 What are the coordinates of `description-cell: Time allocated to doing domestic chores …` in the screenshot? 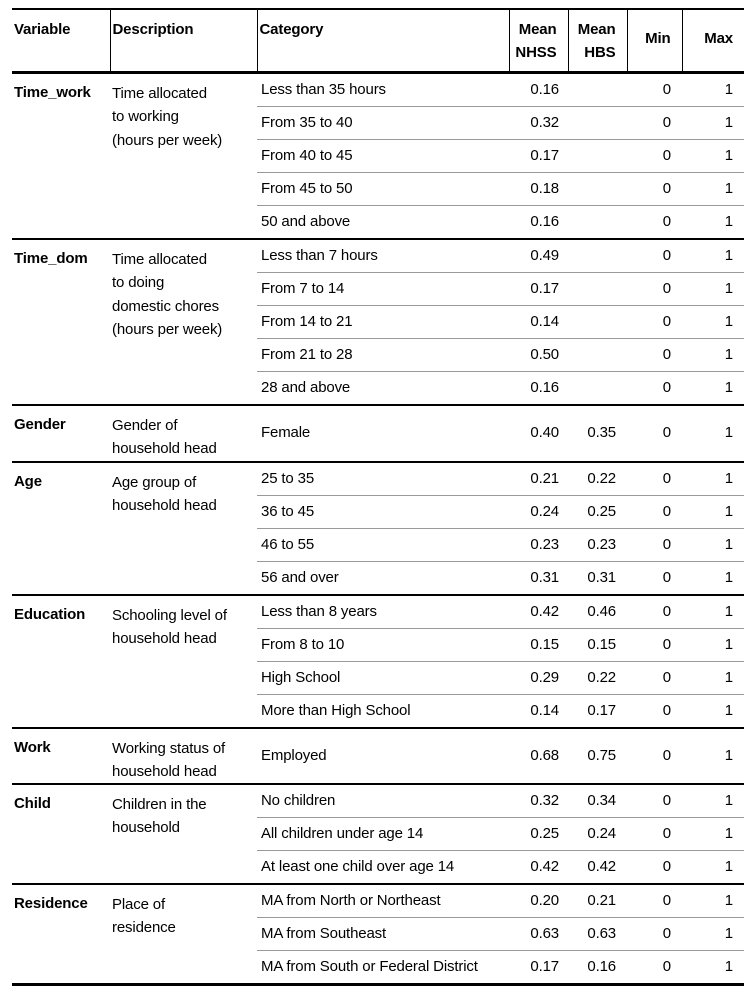 It's located at (183, 321).